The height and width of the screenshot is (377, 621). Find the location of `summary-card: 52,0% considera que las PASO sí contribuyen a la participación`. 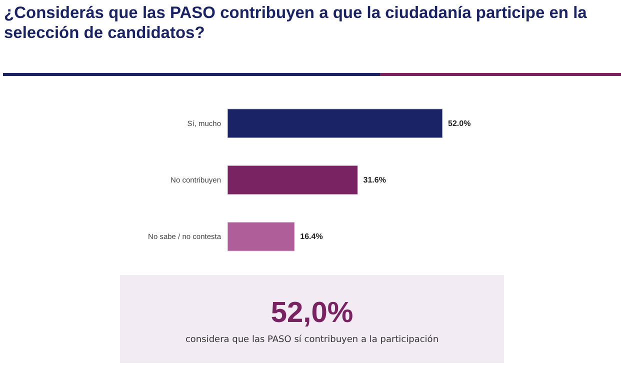

summary-card: 52,0% considera que las PASO sí contribuyen a la participación is located at coordinates (312, 319).